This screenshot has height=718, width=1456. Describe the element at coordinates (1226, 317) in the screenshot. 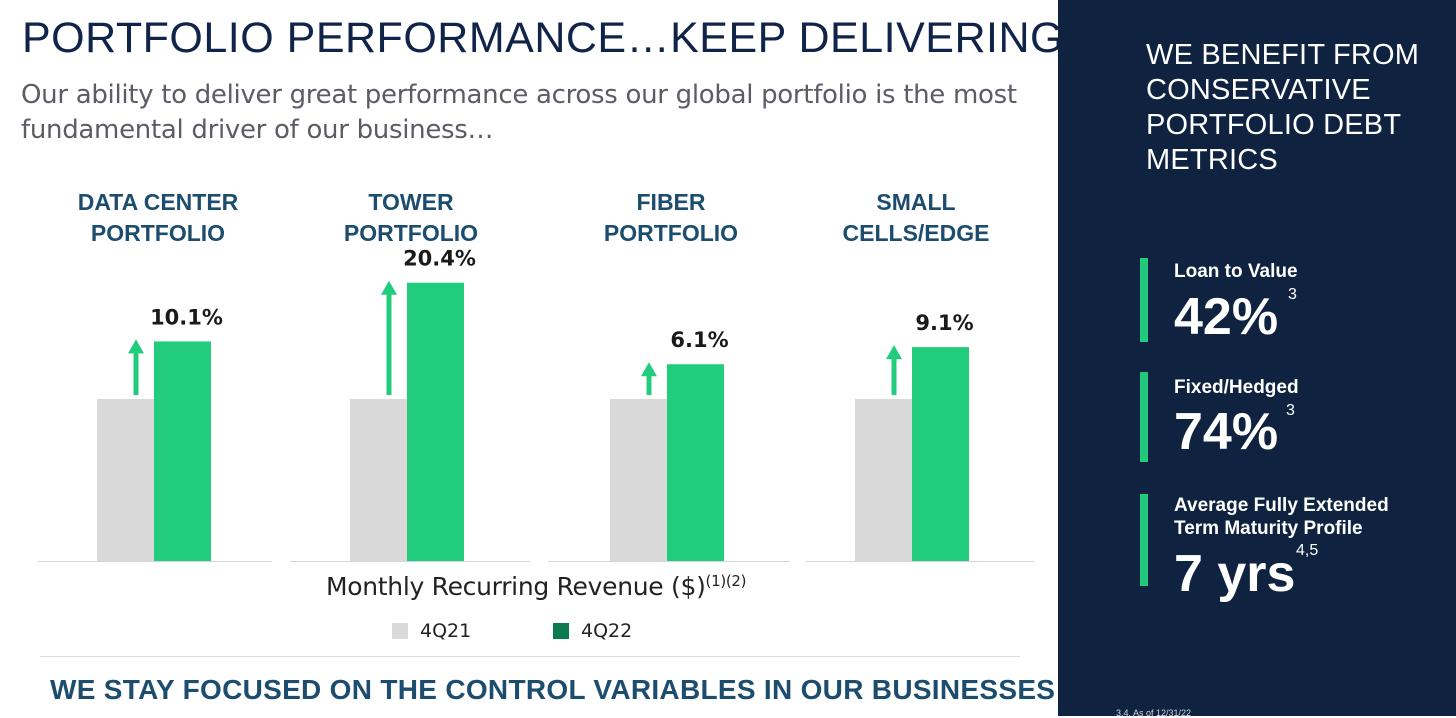

I see `metric-value: 42%` at that location.